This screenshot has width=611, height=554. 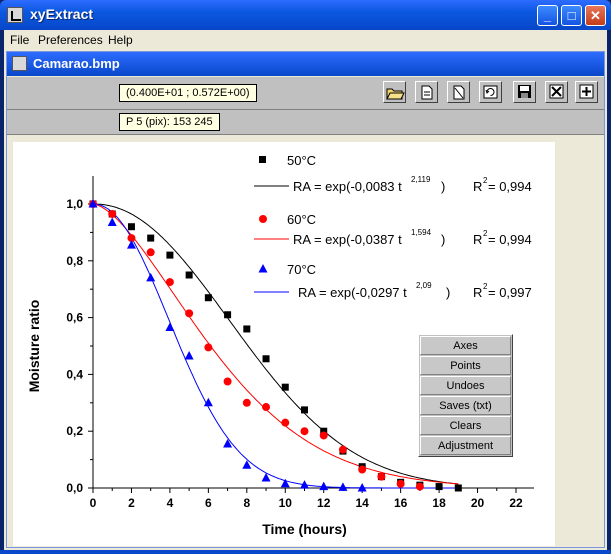 I want to click on adjustment-button: Adjustment, so click(x=465, y=445).